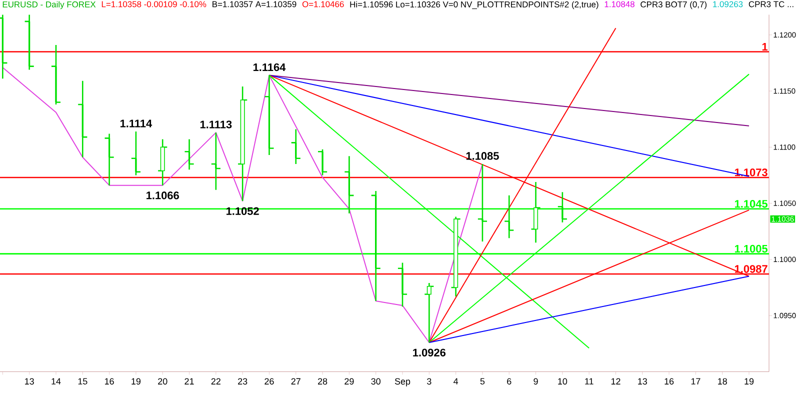  Describe the element at coordinates (751, 248) in the screenshot. I see `ref-line-label: 1.1005` at that location.